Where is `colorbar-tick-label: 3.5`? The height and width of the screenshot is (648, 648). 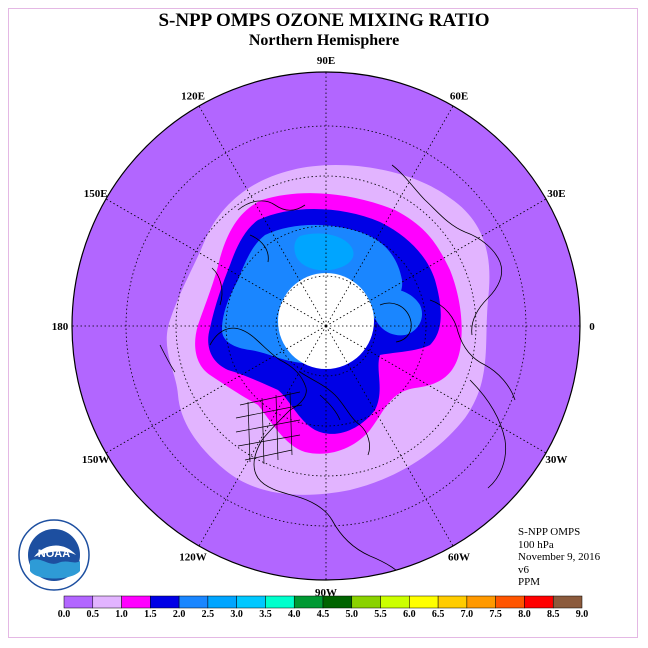
colorbar-tick-label: 3.5 is located at coordinates (265, 614).